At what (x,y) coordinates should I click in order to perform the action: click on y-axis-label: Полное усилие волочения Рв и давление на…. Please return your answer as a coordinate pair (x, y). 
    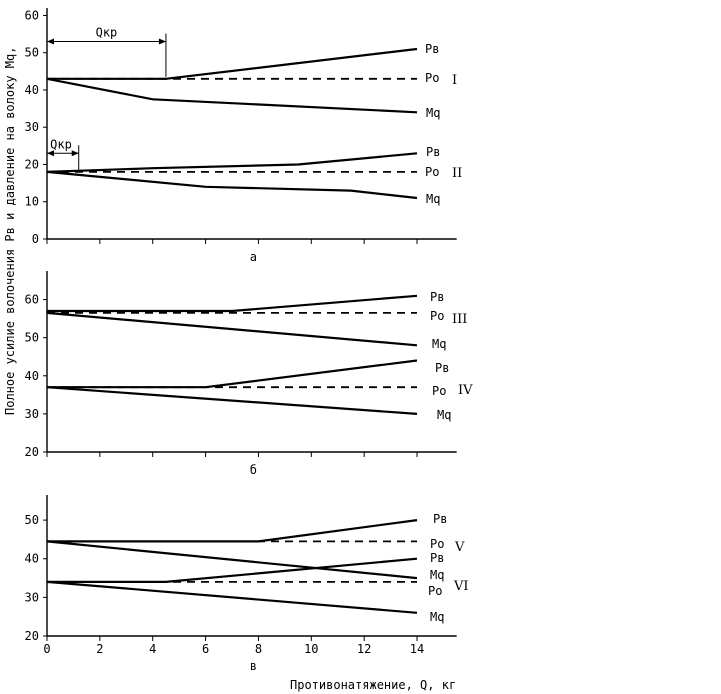
    Looking at the image, I should click on (10, 231).